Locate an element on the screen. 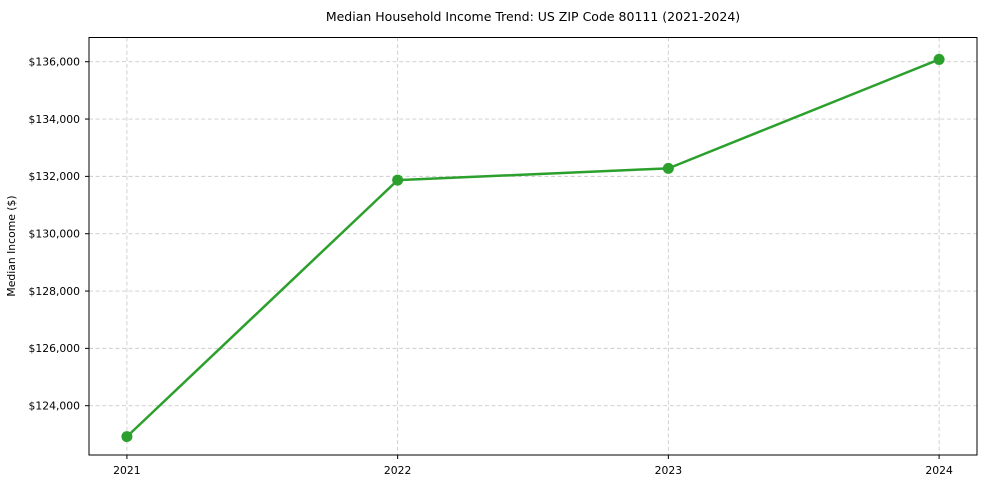  y-tick-label: $132,000 is located at coordinates (54, 176).